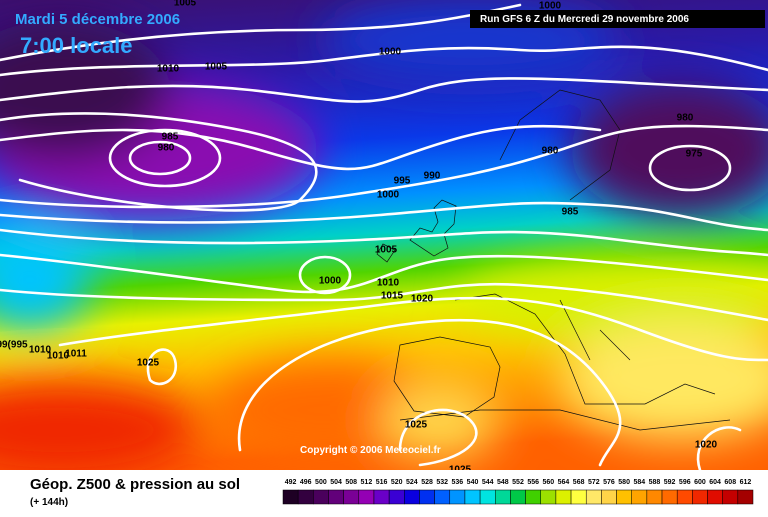 The width and height of the screenshot is (768, 517). Describe the element at coordinates (135, 484) in the screenshot. I see `footer-title: Géop. Z500 & pression au sol` at that location.